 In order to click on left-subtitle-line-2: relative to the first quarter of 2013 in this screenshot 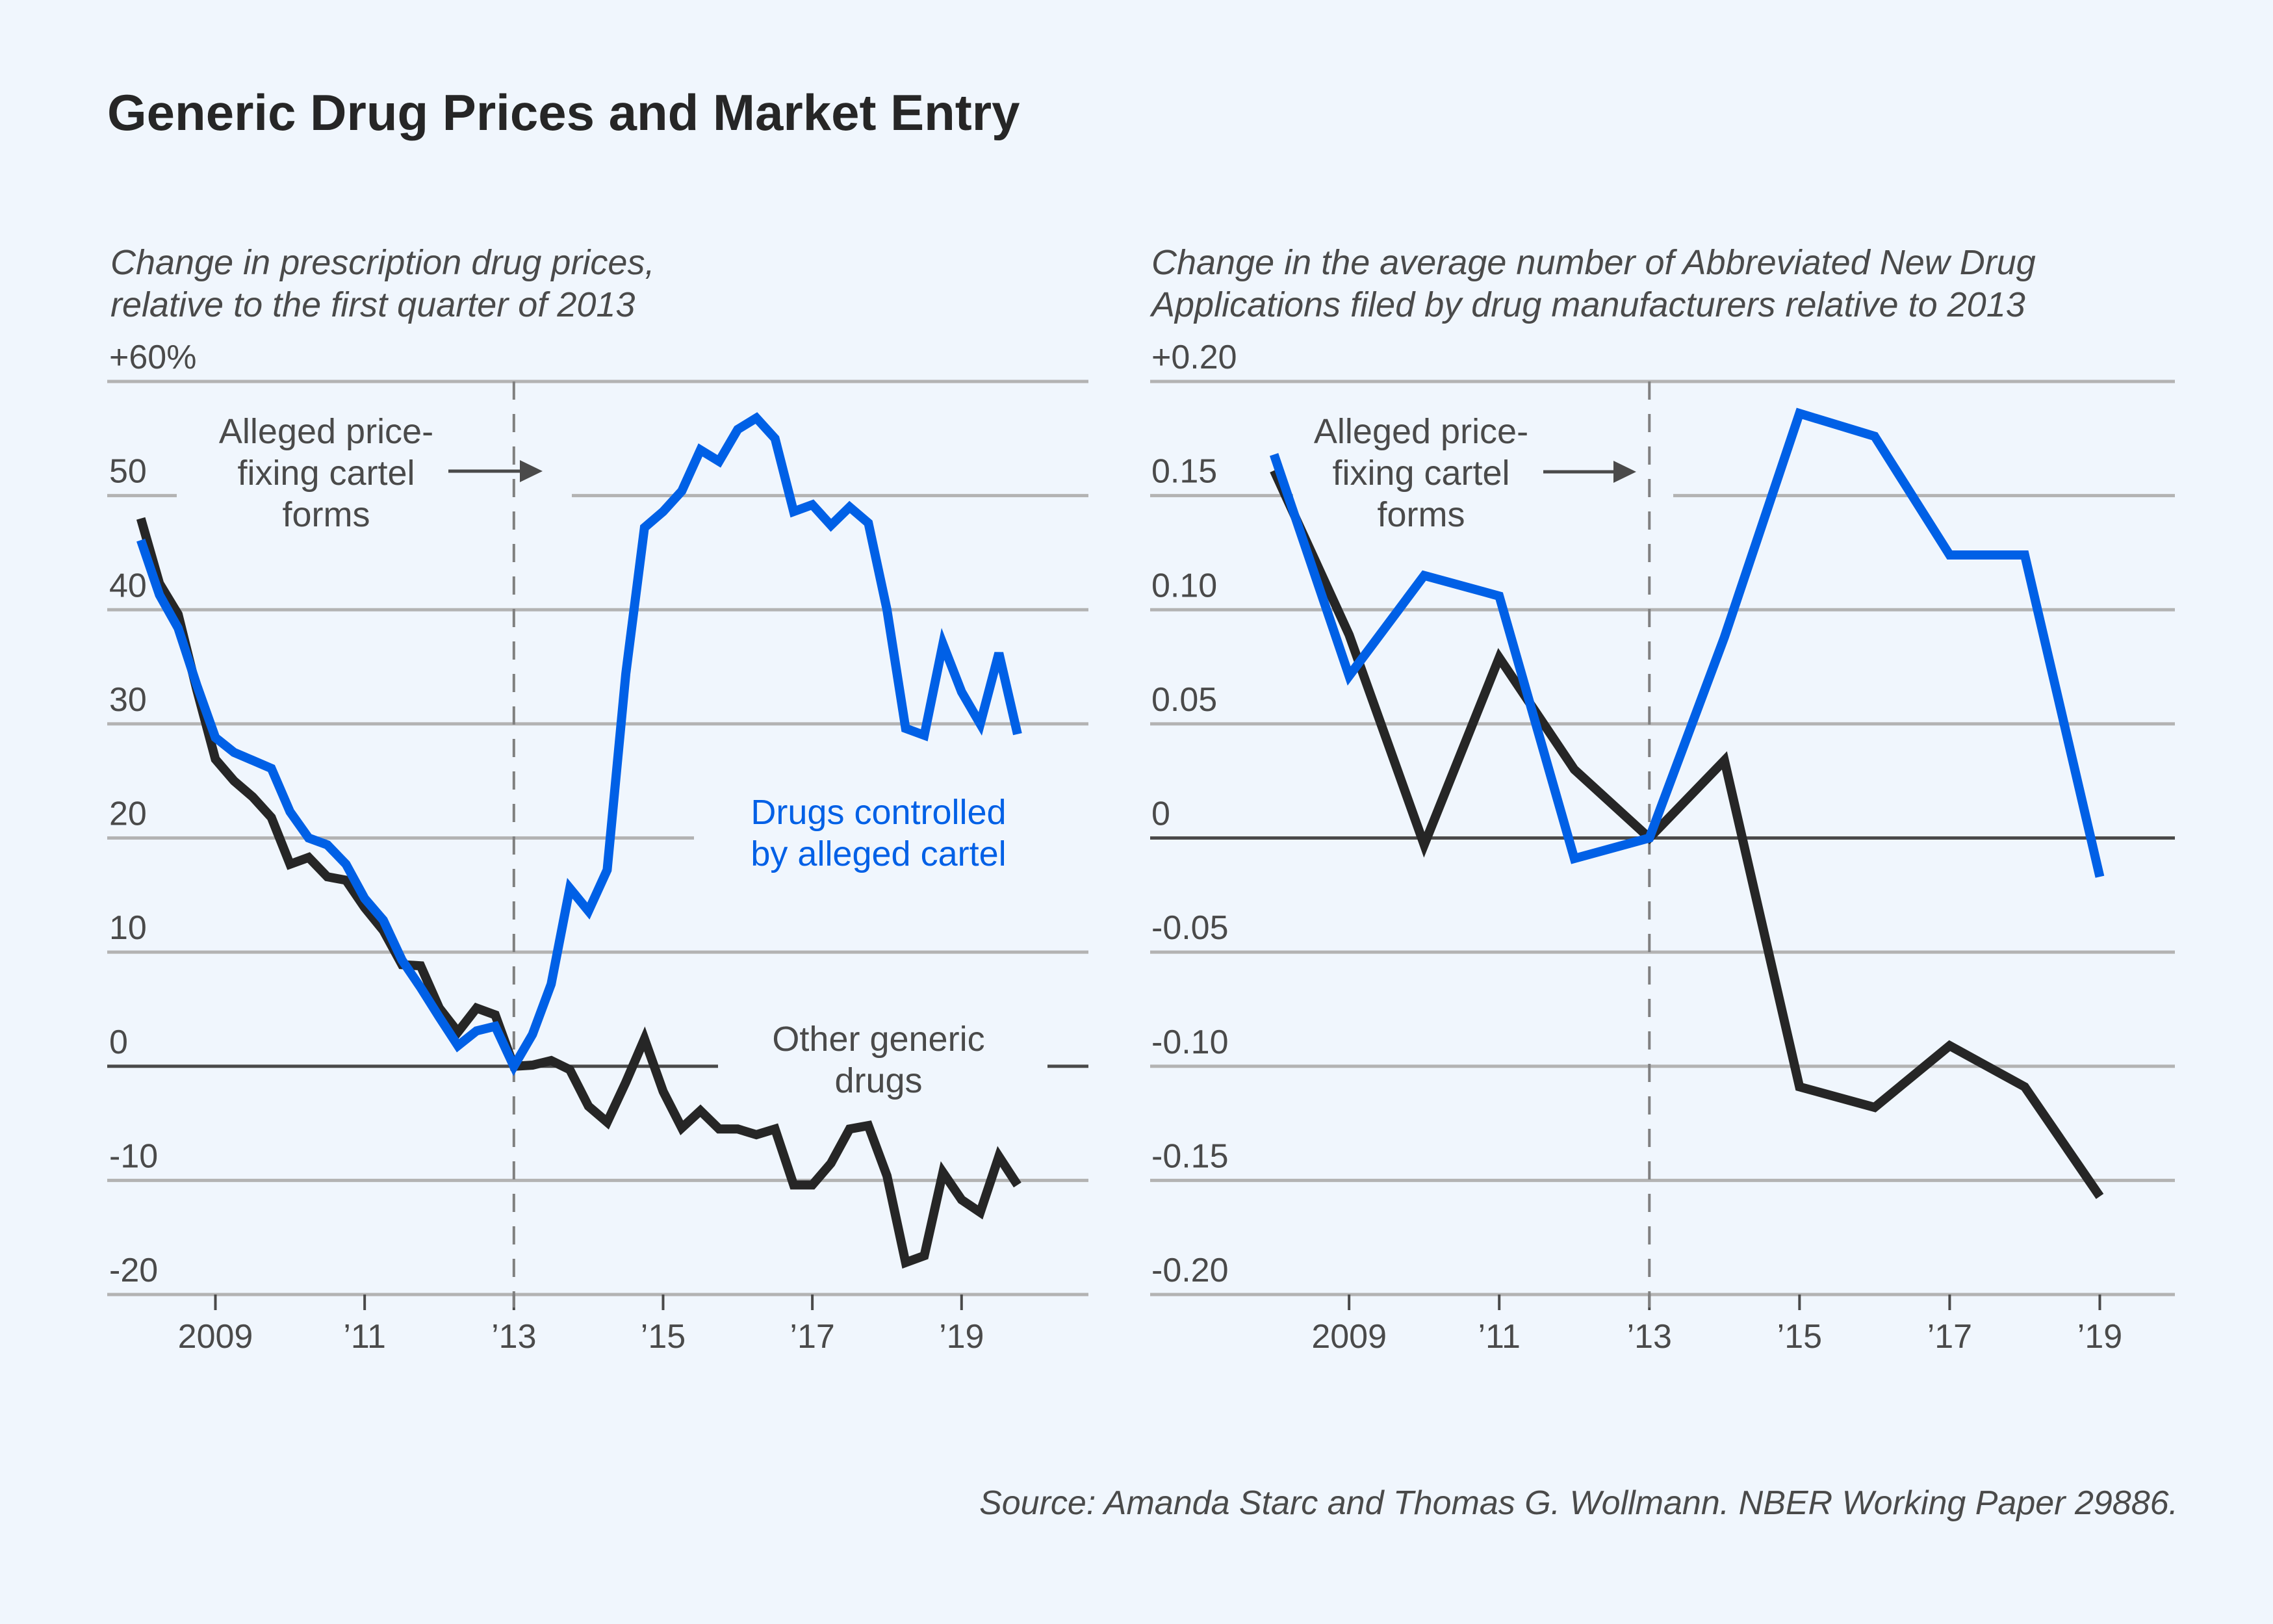, I will do `click(372, 304)`.